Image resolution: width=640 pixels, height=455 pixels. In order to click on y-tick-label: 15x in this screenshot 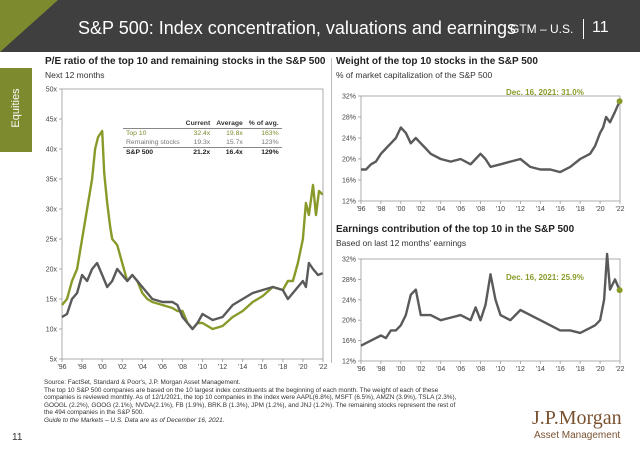, I will do `click(52, 300)`.